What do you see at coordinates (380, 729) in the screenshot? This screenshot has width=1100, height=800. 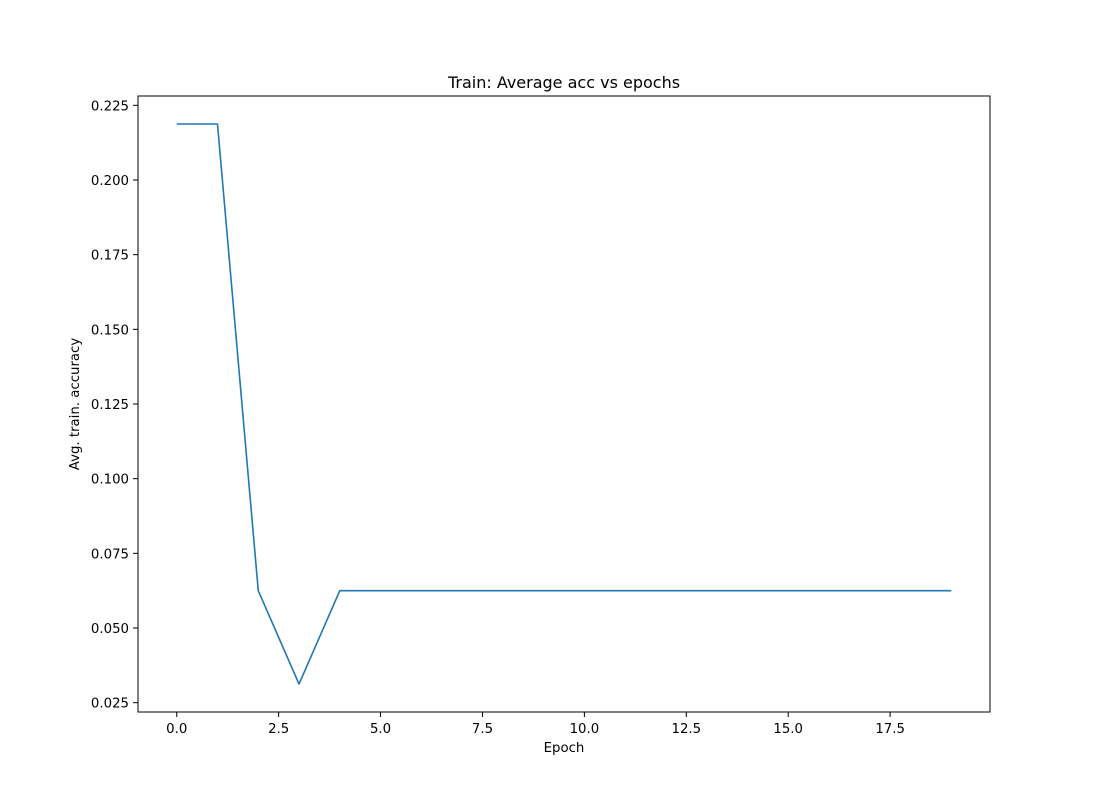 I see `x-tick-label: 5.0` at bounding box center [380, 729].